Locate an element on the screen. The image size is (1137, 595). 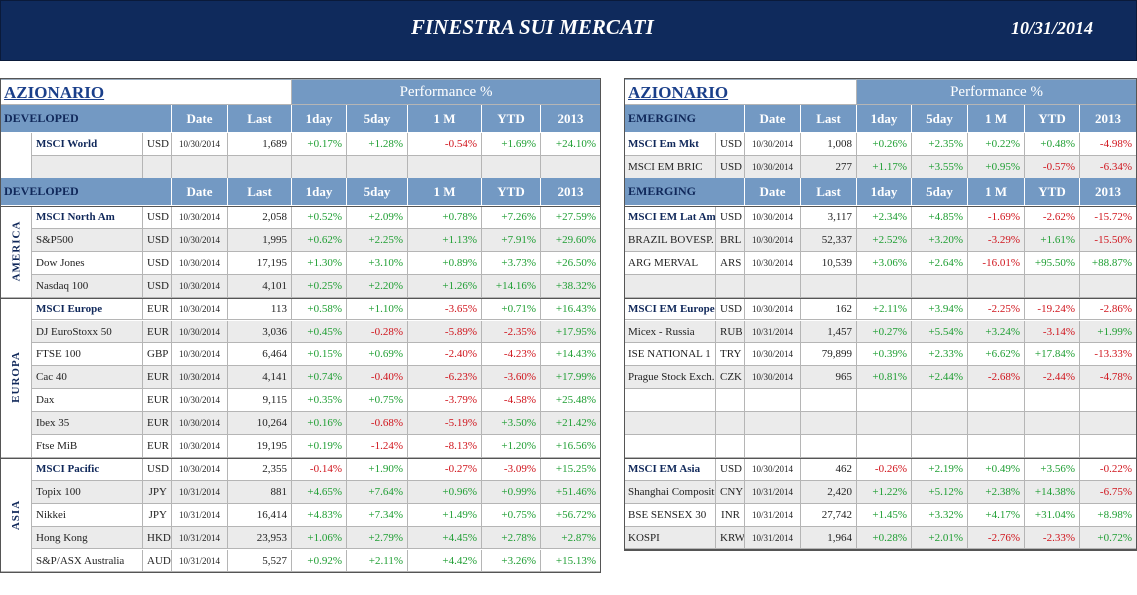
perf-ytd: +0.48% is located at coordinates (1052, 144).